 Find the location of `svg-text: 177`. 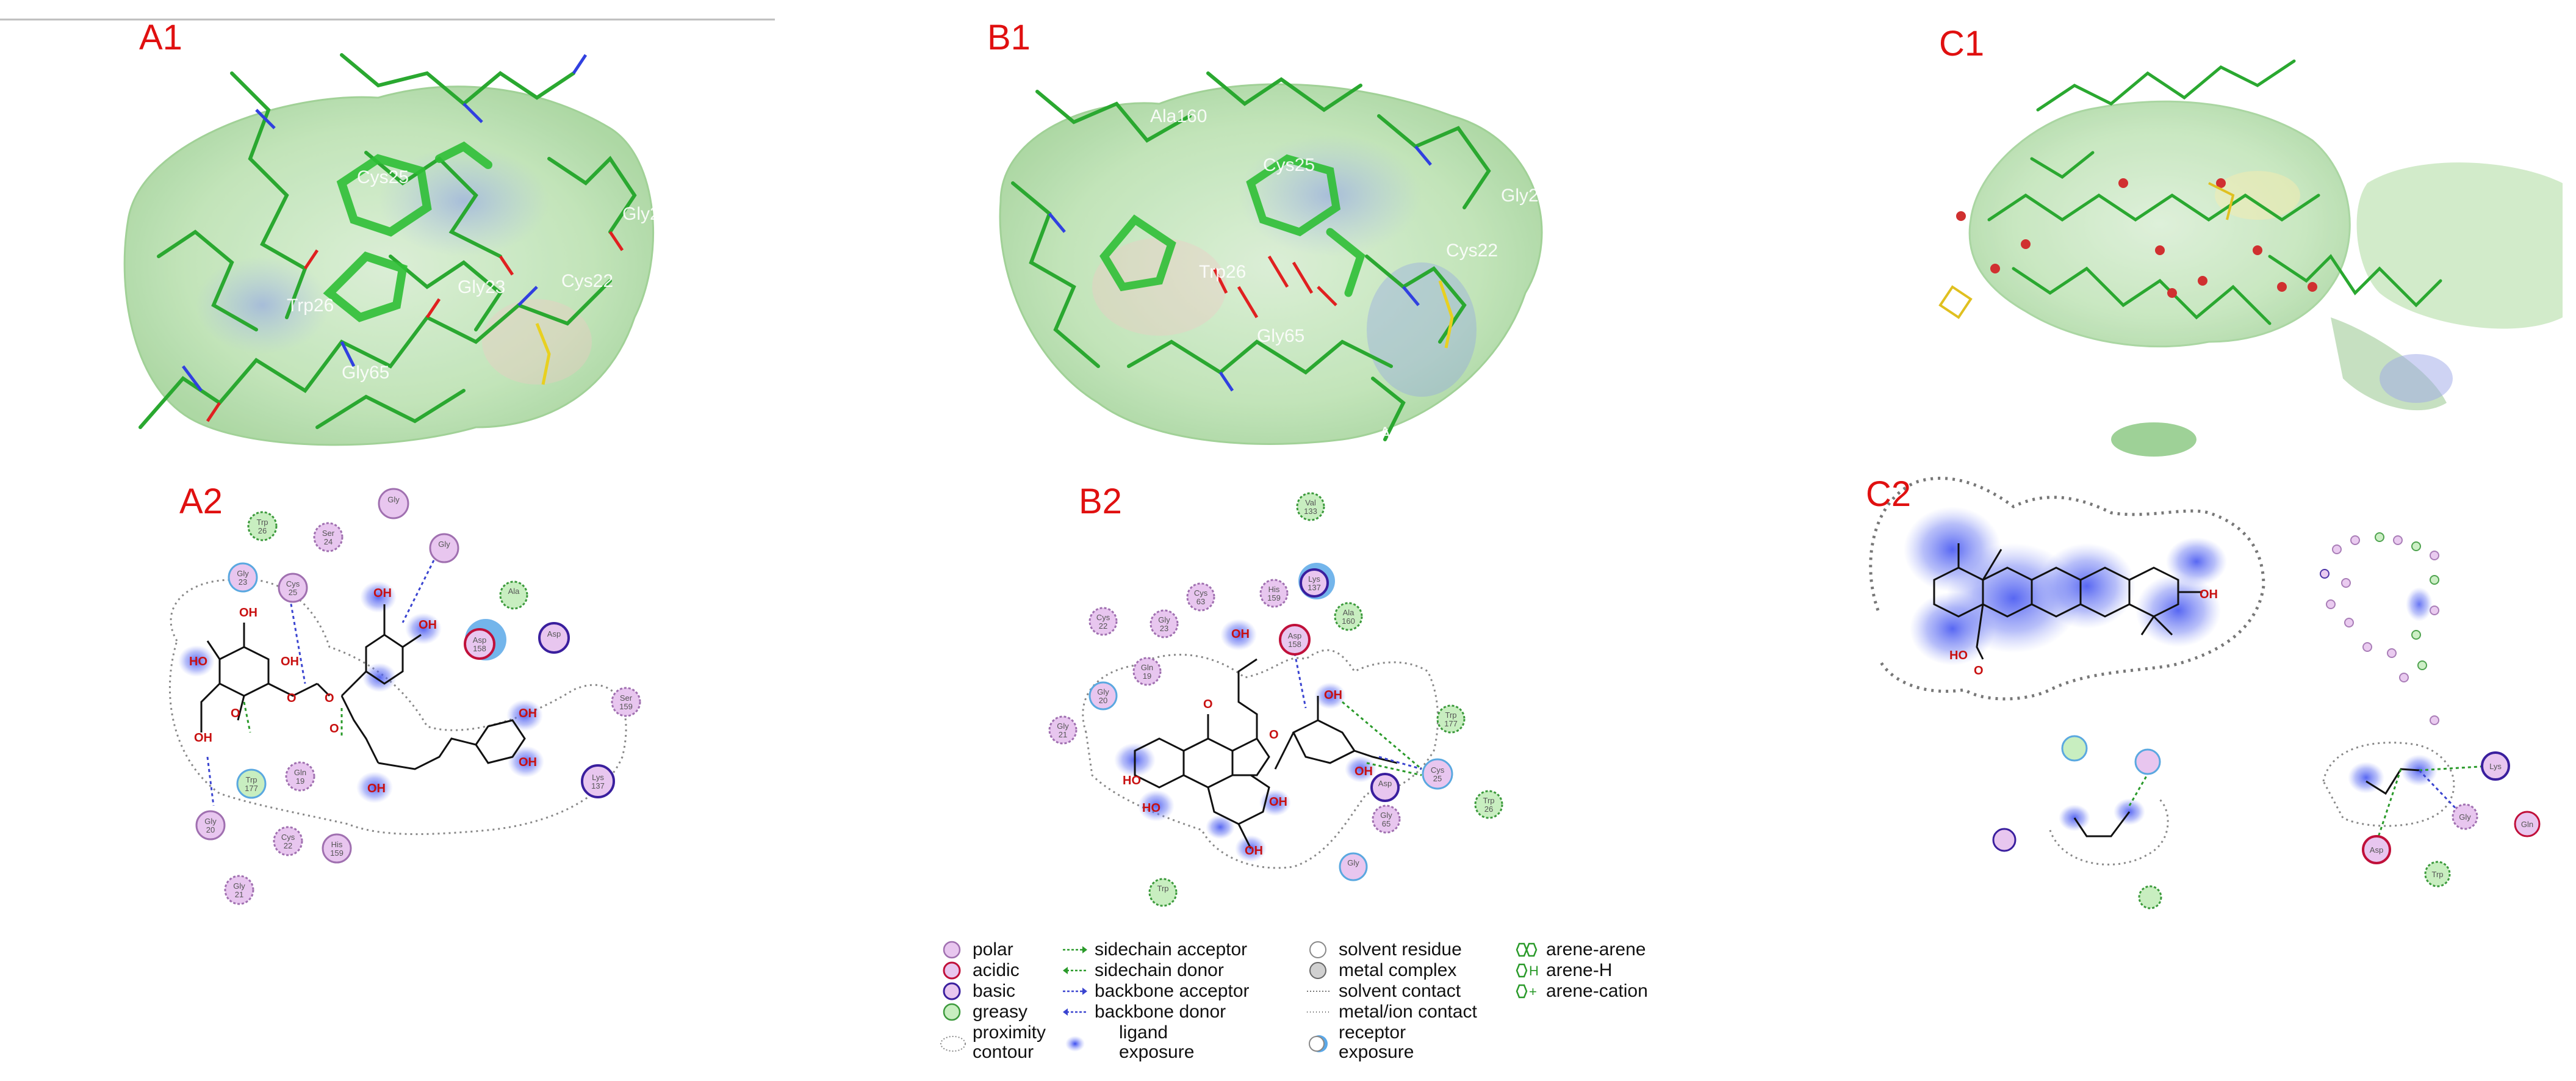

svg-text: 177 is located at coordinates (1451, 724).